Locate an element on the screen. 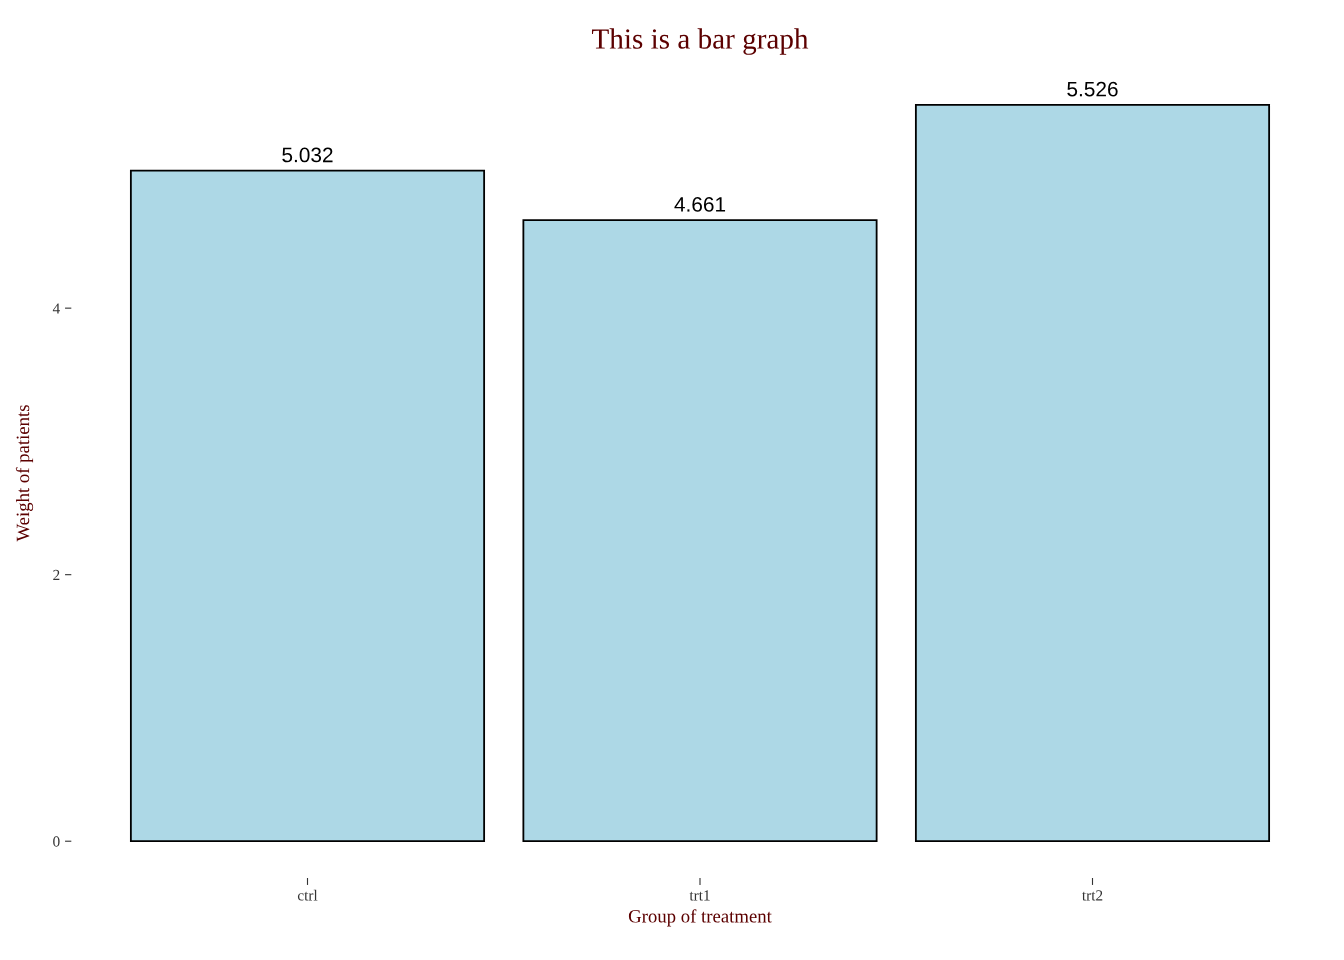 This screenshot has width=1344, height=960. x-tick-label: trt1 is located at coordinates (699, 895).